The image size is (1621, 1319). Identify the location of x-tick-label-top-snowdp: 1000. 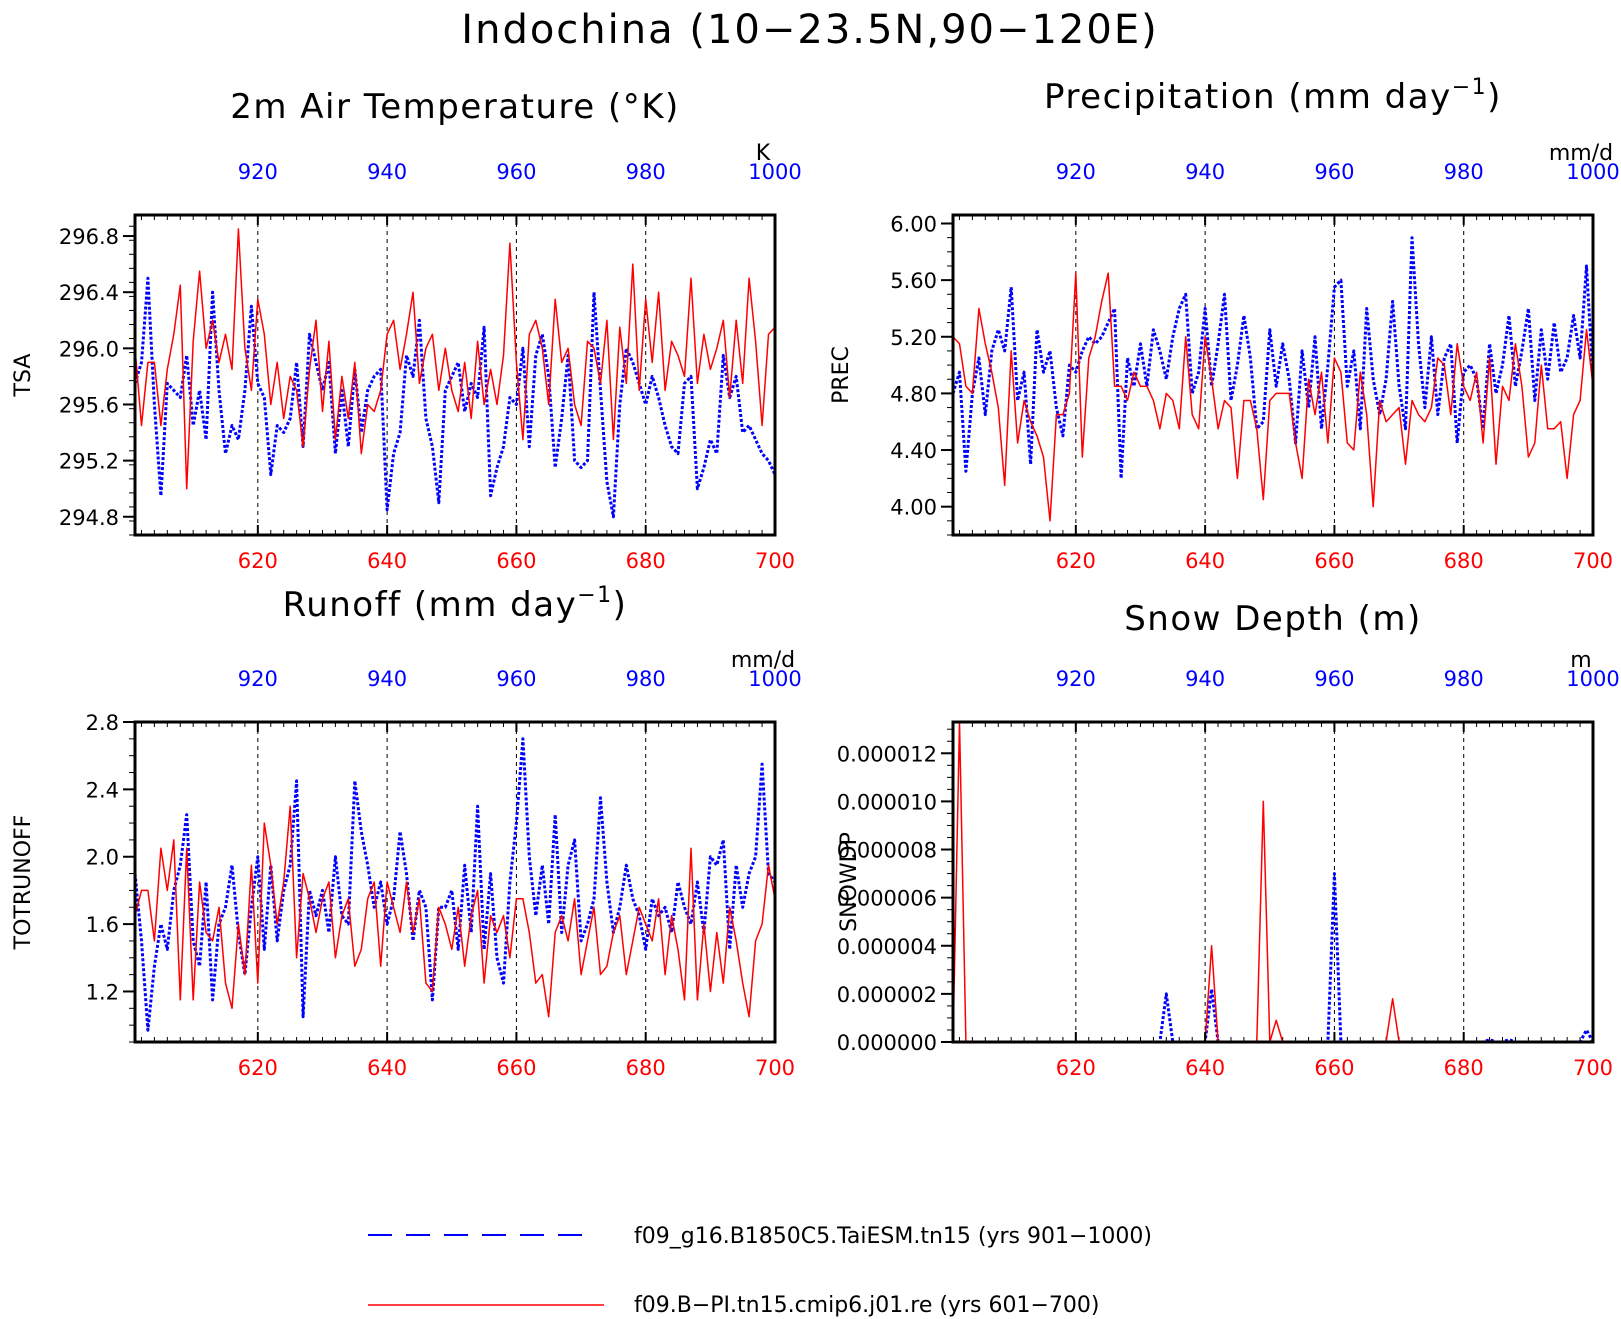
(1592, 679).